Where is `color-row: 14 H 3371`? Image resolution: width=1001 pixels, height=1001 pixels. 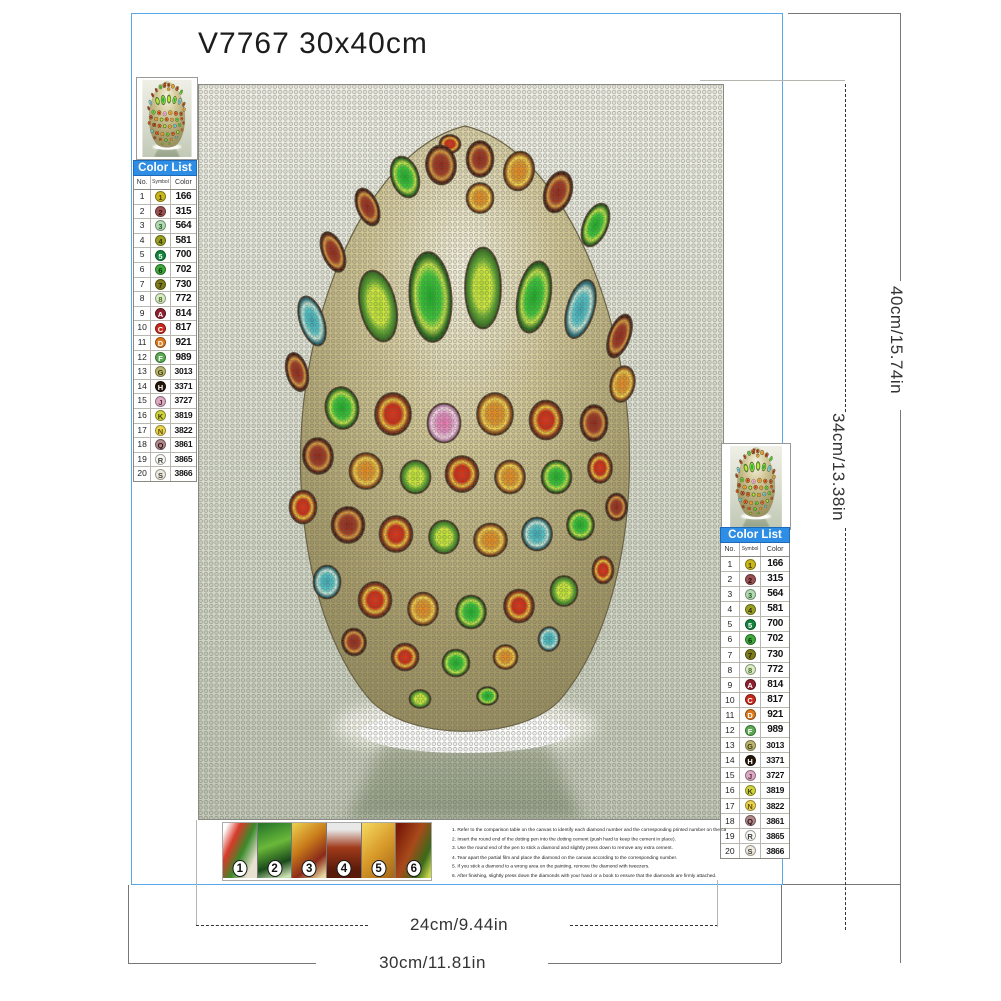
color-row: 14 H 3371 is located at coordinates (165, 387).